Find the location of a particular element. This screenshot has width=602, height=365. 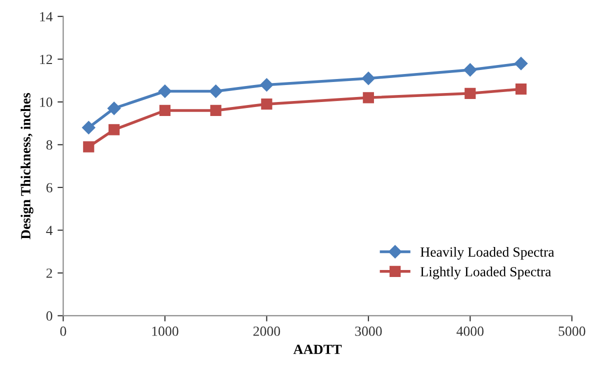

legend-label: Lightly Loaded Spectra is located at coordinates (486, 273).